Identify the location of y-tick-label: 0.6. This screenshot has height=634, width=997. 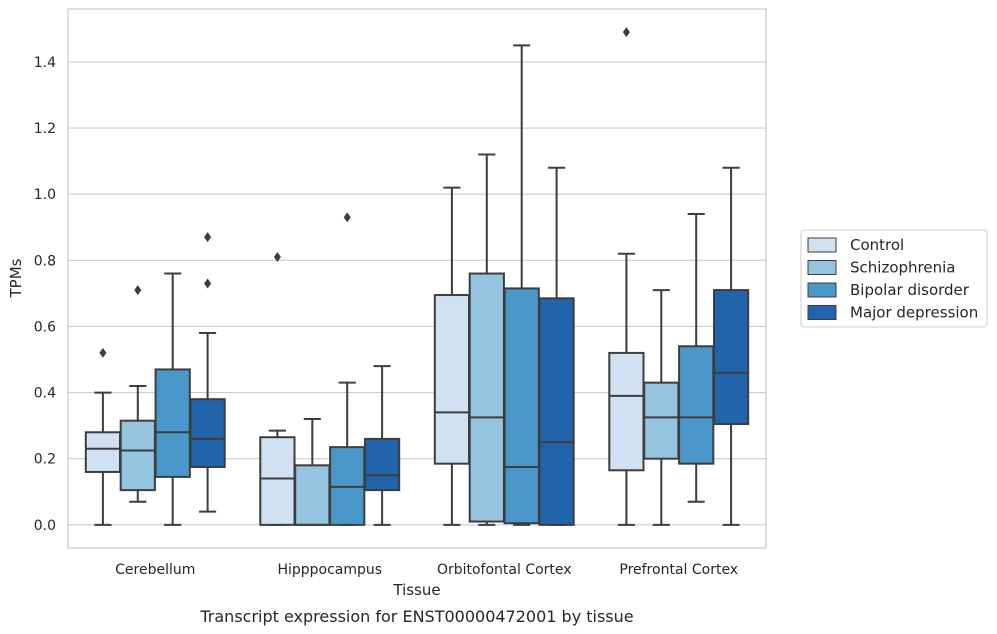
(45, 327).